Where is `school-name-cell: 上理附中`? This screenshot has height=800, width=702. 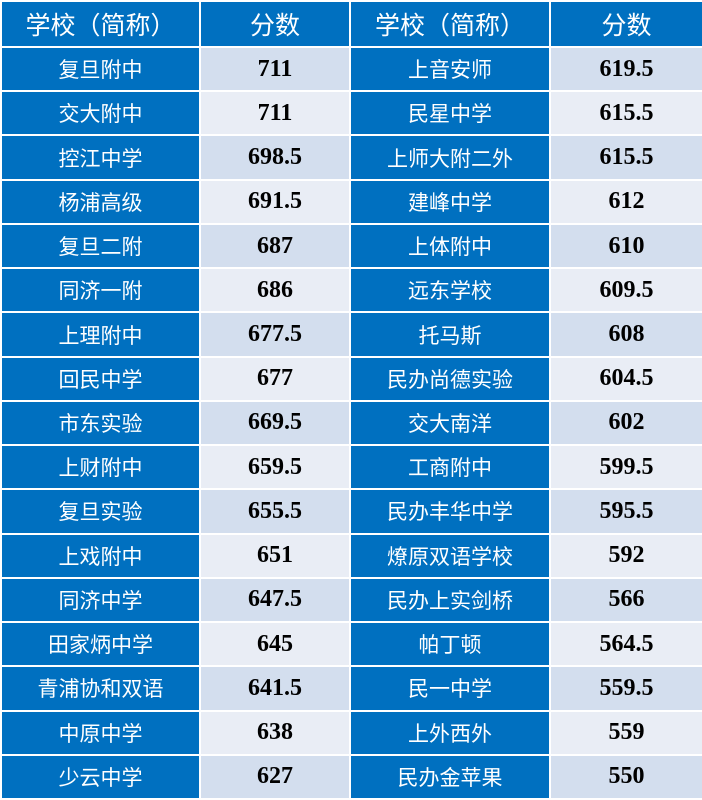
school-name-cell: 上理附中 is located at coordinates (100, 334).